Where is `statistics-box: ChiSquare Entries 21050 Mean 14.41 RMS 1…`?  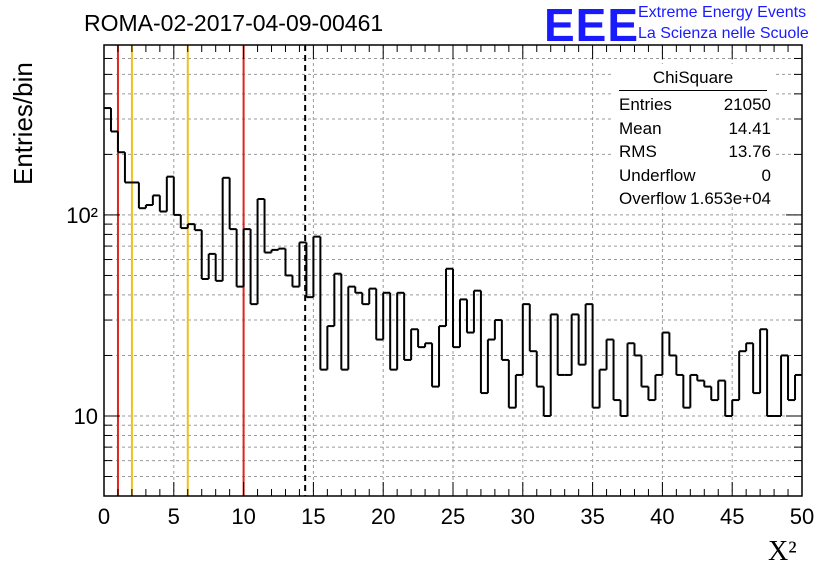
statistics-box: ChiSquare Entries 21050 Mean 14.41 RMS 1… is located at coordinates (693, 136).